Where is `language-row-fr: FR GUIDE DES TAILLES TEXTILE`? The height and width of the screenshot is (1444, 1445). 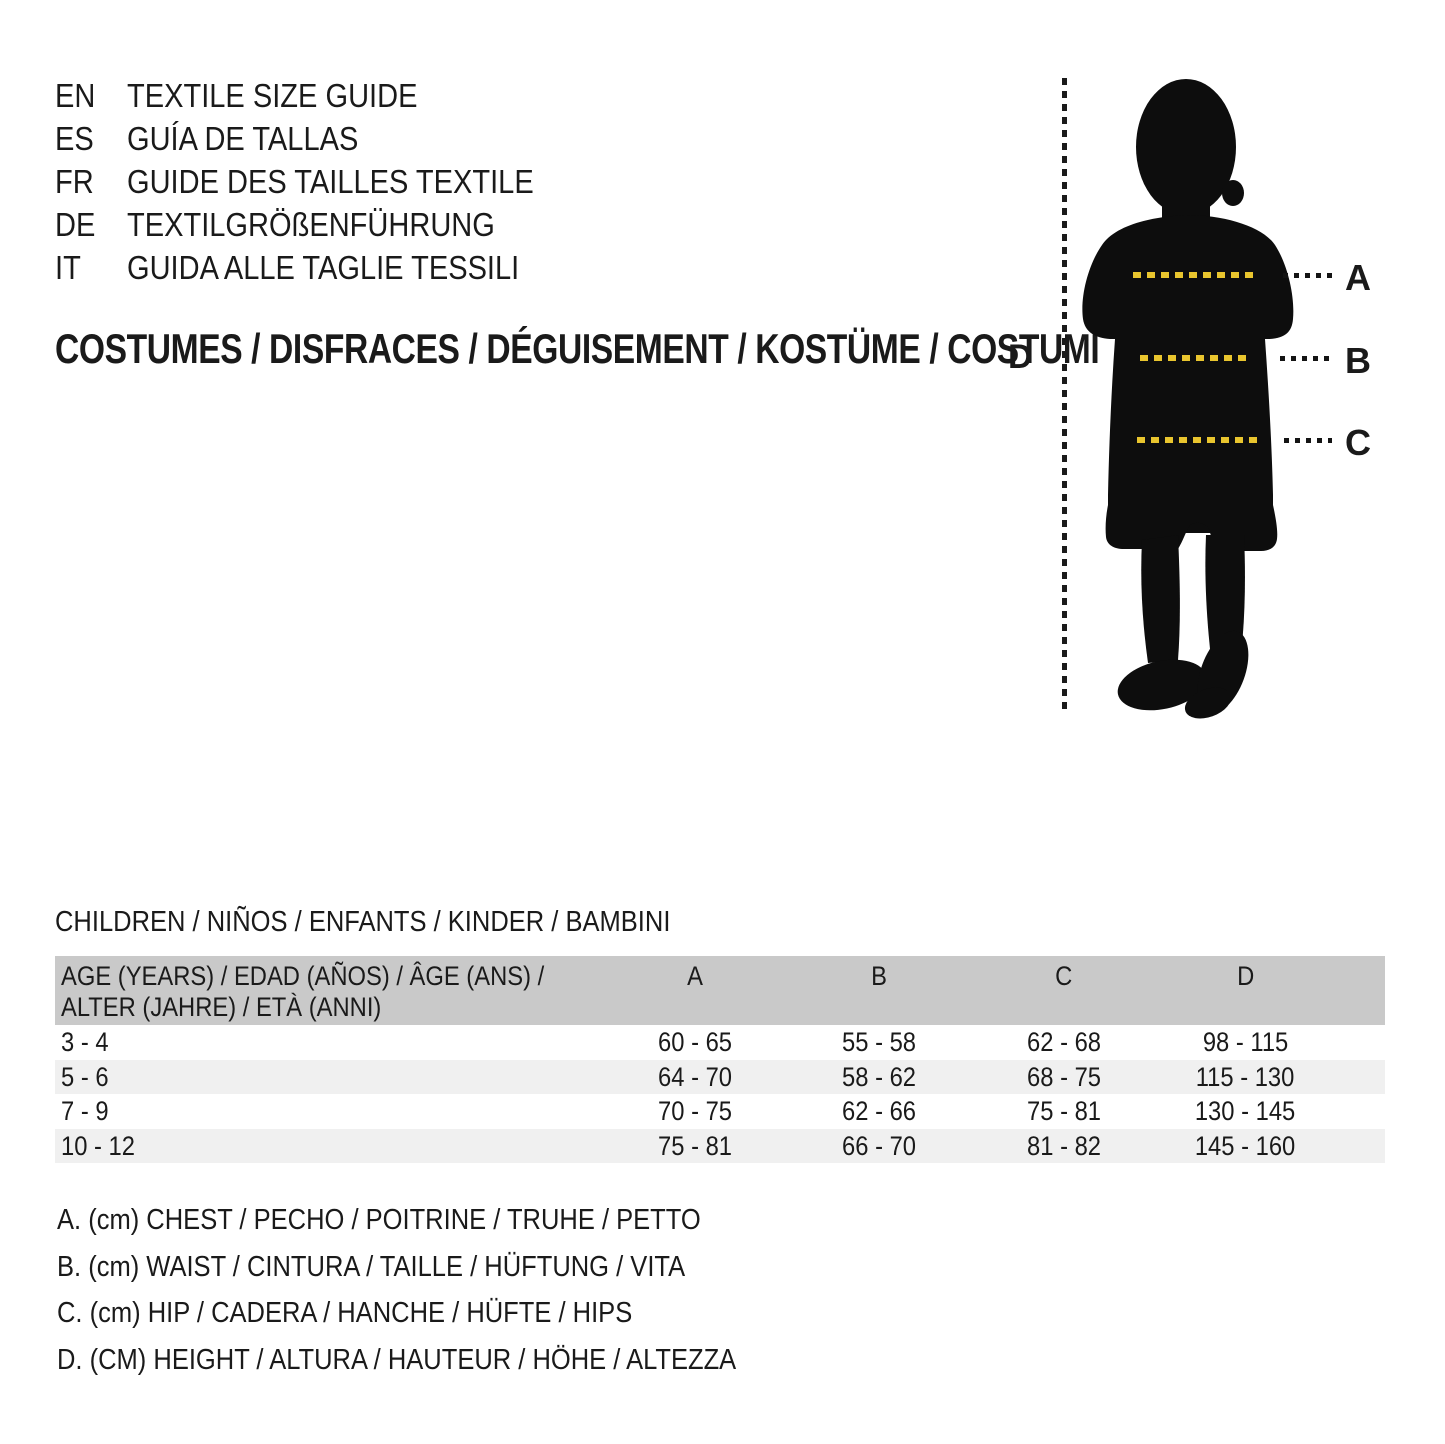 language-row-fr: FR GUIDE DES TAILLES TEXTILE is located at coordinates (322, 181).